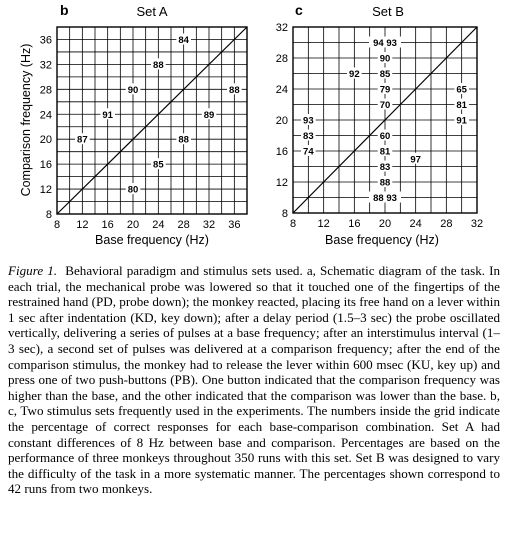  What do you see at coordinates (108, 225) in the screenshot?
I see `panel-b-x-tick-label: 16` at bounding box center [108, 225].